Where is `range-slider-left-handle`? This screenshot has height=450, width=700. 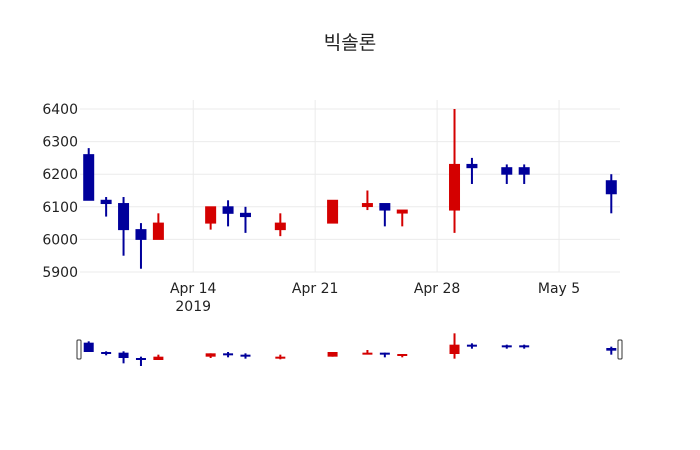 range-slider-left-handle is located at coordinates (79, 349).